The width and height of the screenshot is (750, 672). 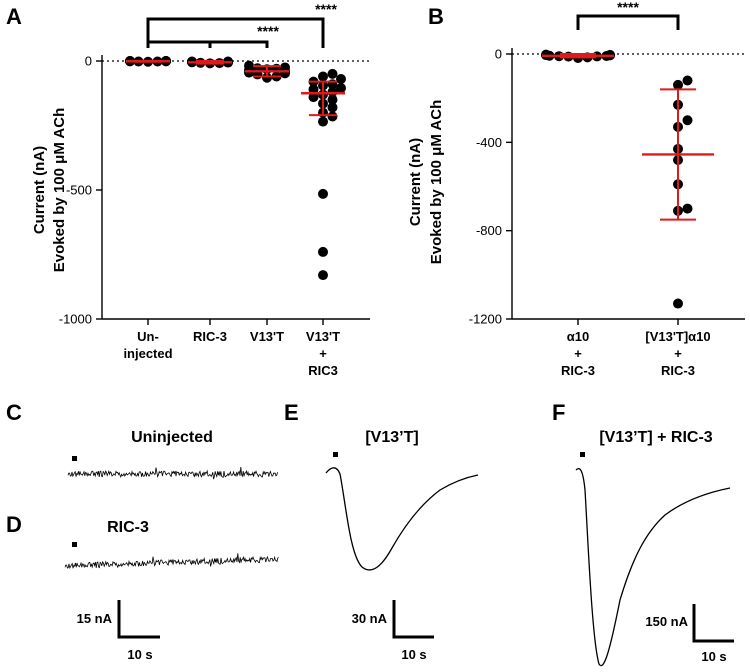 I want to click on chart-b-ylabel-line1: Current (nA), so click(x=415, y=182).